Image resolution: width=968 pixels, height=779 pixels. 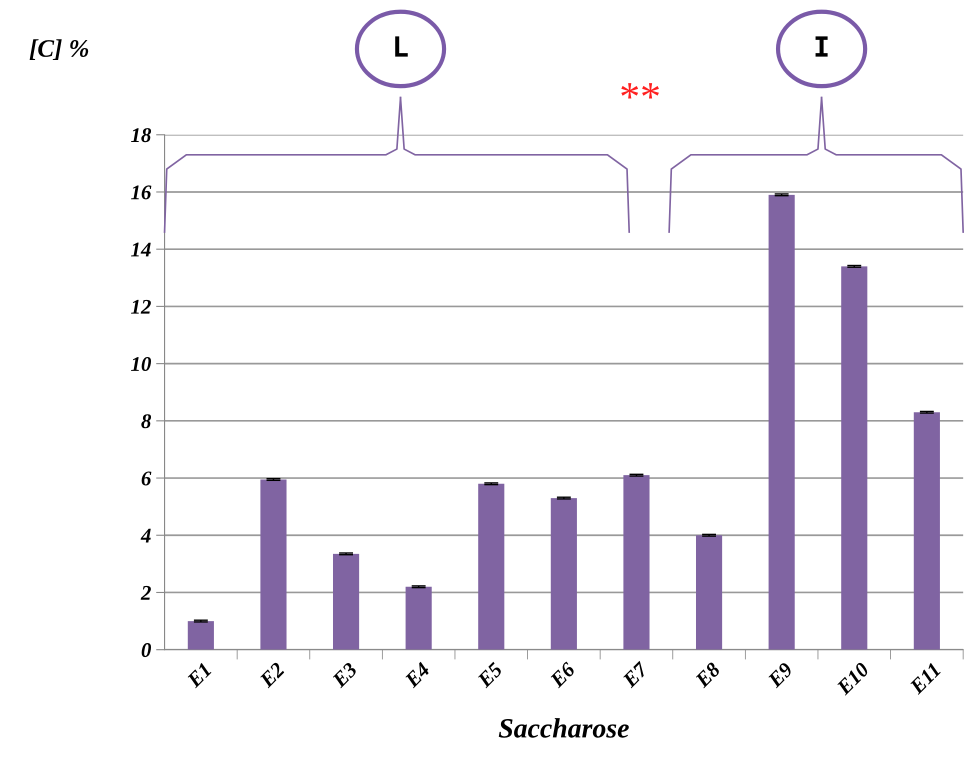 What do you see at coordinates (141, 364) in the screenshot?
I see `y-tick-label: 10` at bounding box center [141, 364].